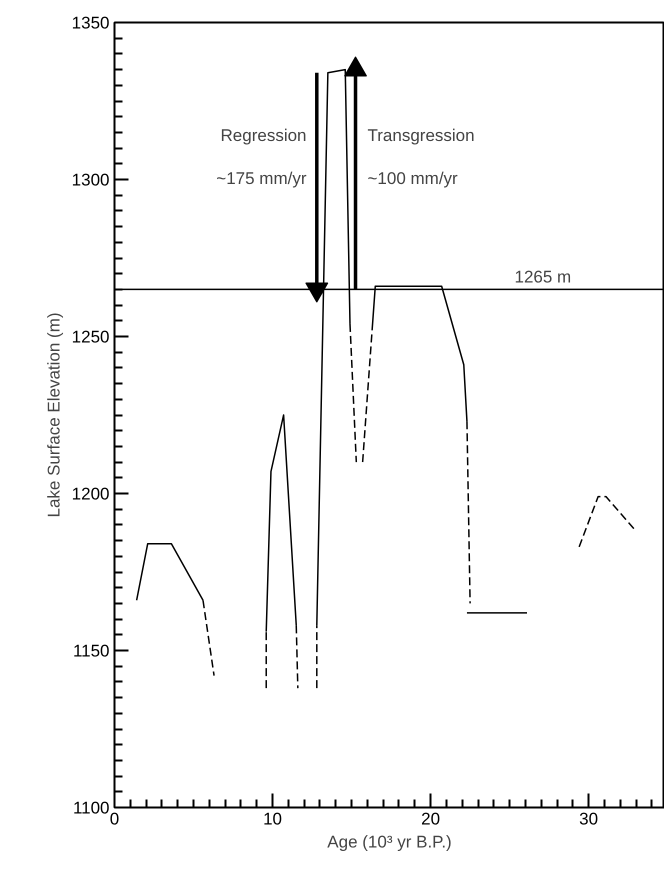  What do you see at coordinates (430, 819) in the screenshot?
I see `x-tick-label: 20` at bounding box center [430, 819].